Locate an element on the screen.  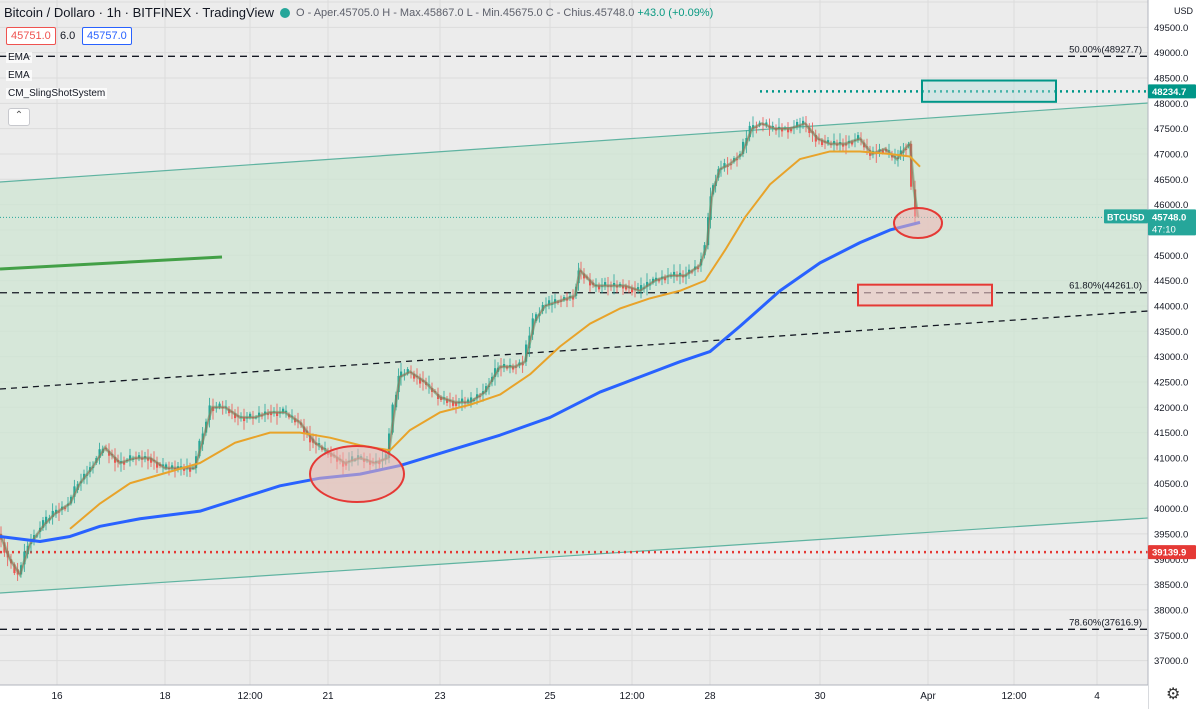
y-tick-label: 42500.0 is located at coordinates (1171, 382).